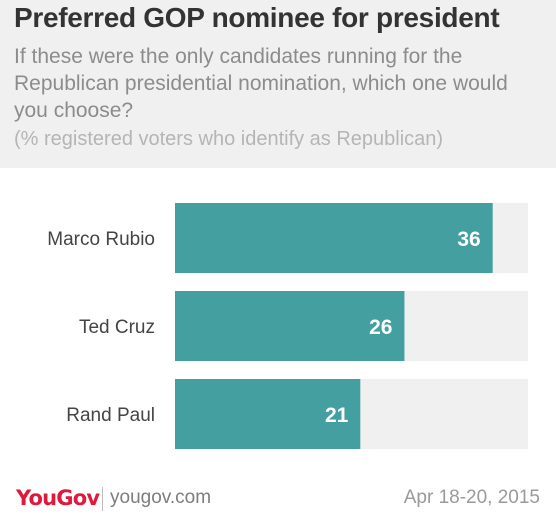 This screenshot has width=556, height=524. I want to click on category-label: Rand Paul, so click(110, 415).